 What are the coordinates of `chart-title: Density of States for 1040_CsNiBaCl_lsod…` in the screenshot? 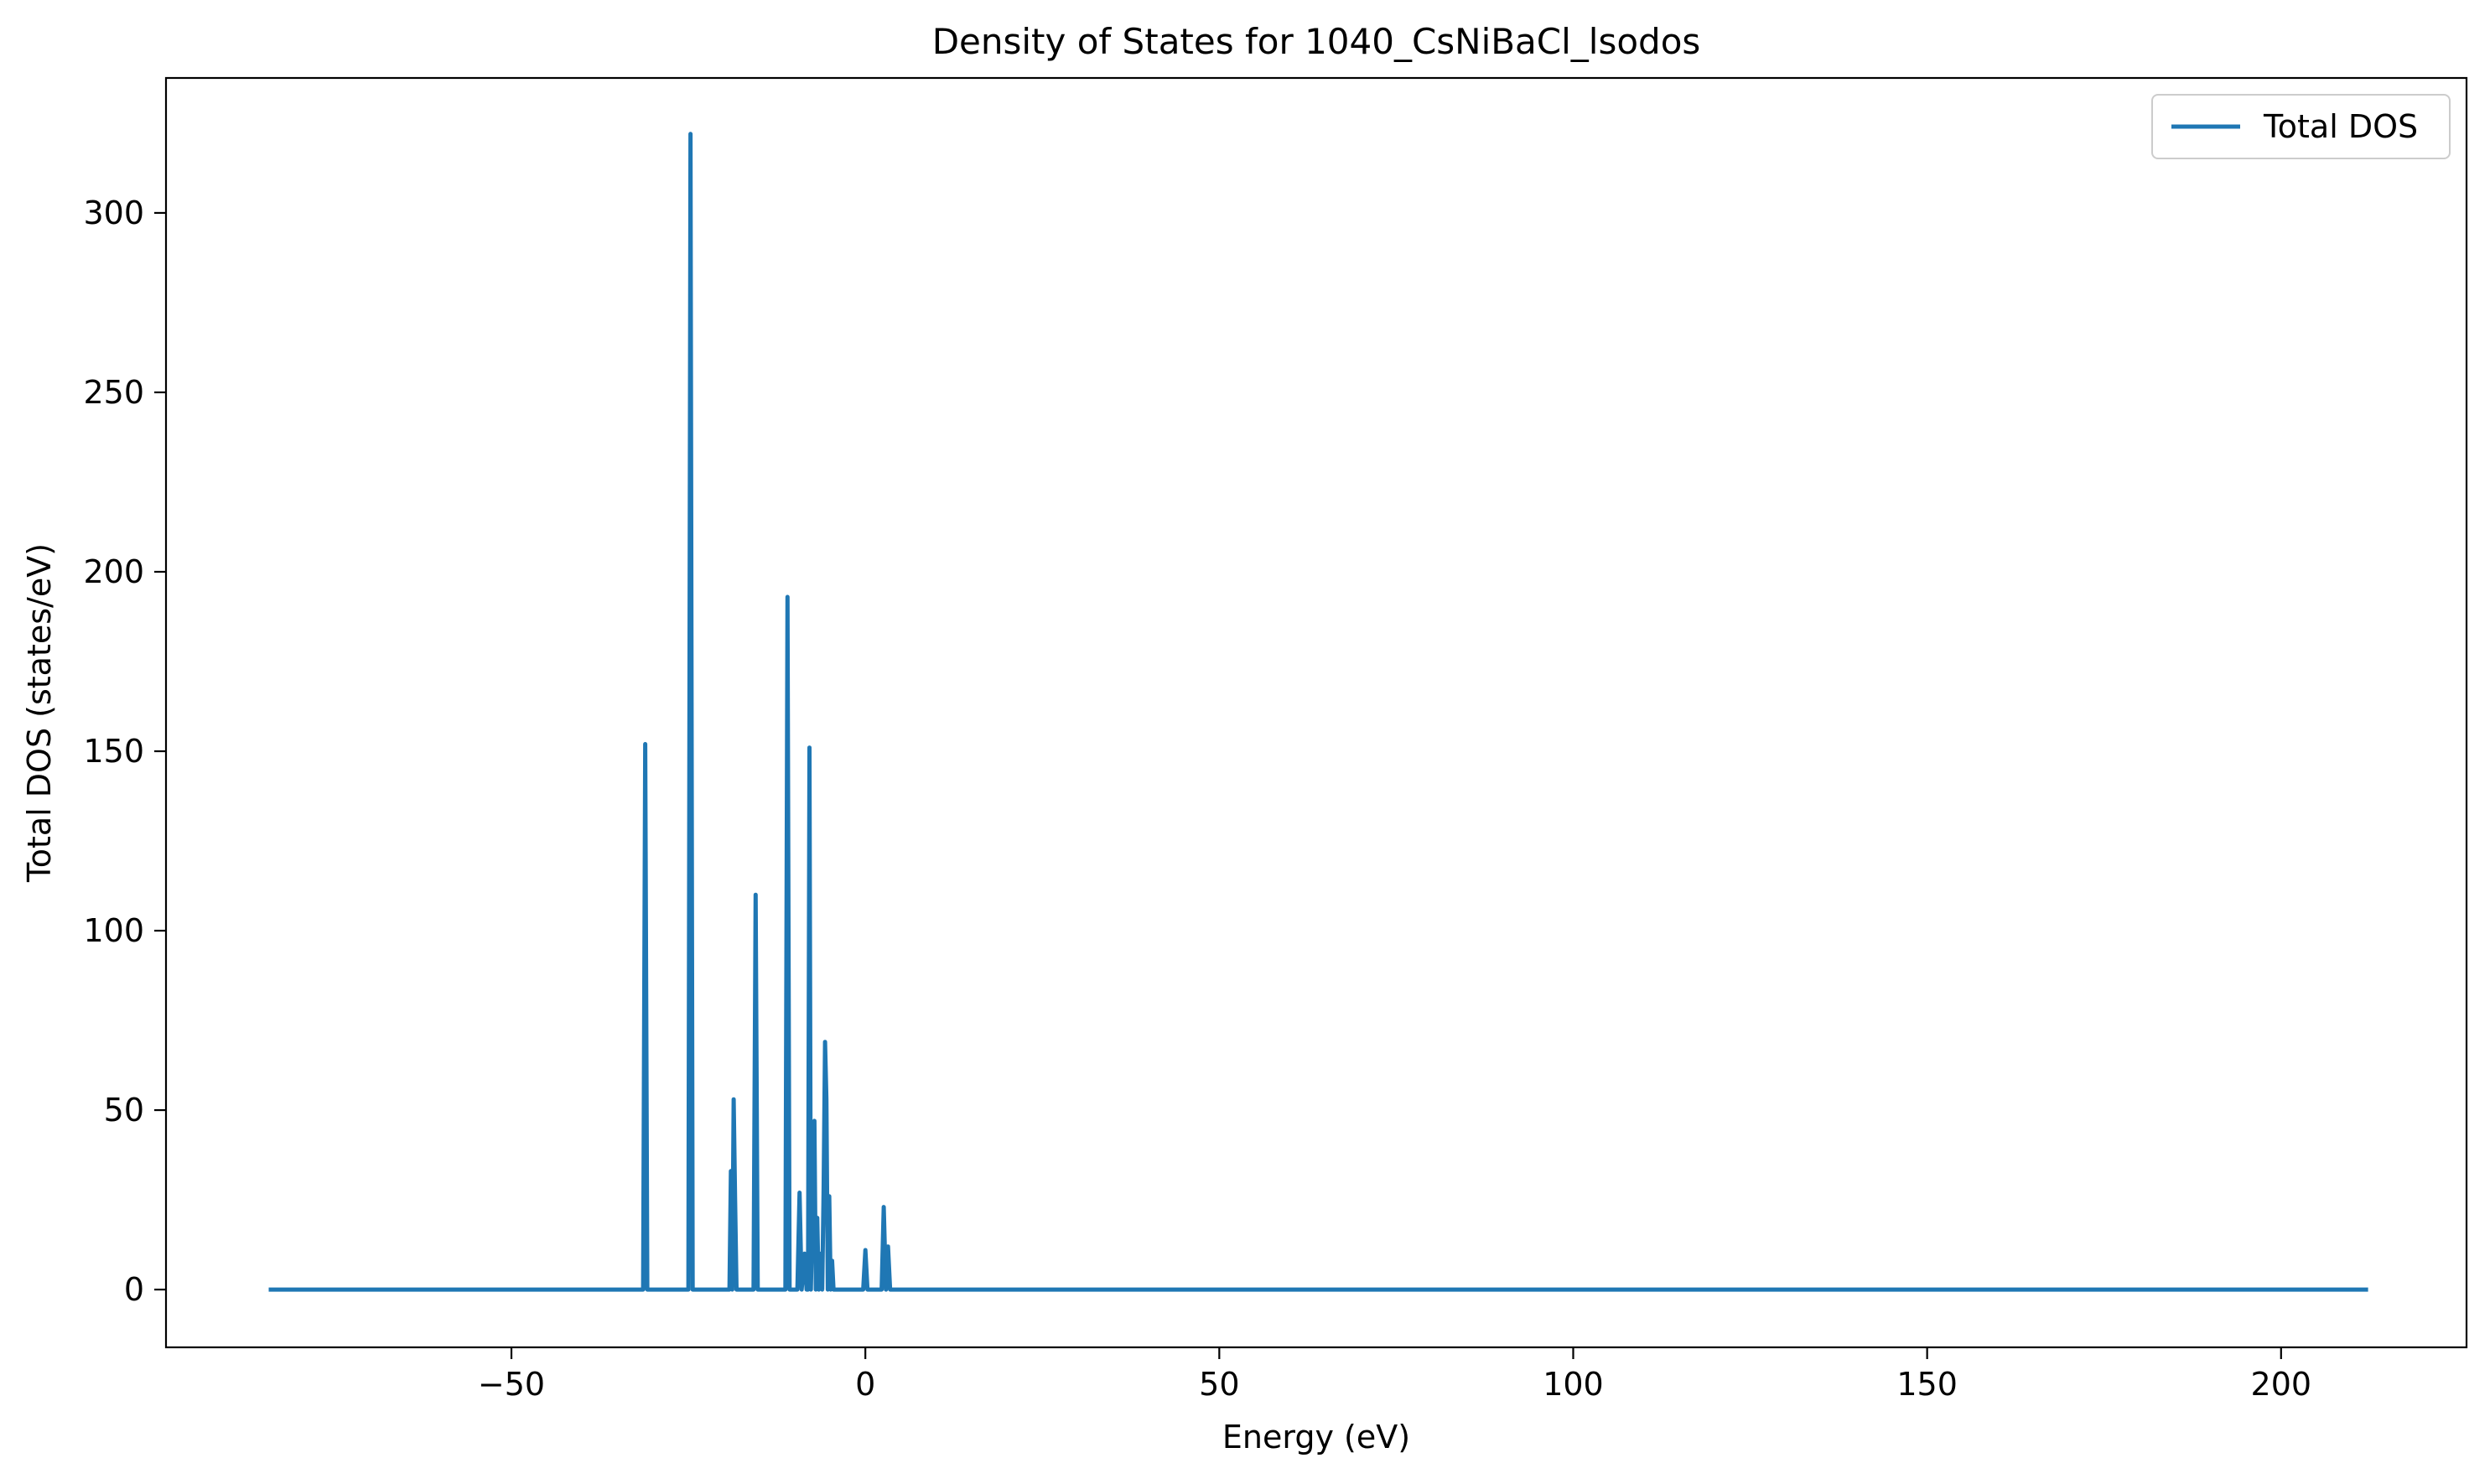 It's located at (1316, 41).